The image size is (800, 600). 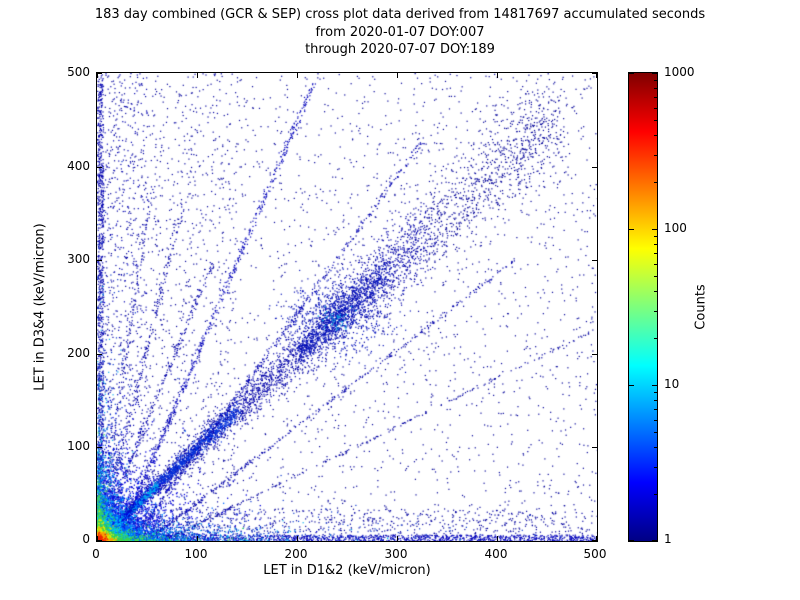 What do you see at coordinates (40, 307) in the screenshot?
I see `y-axis-label: LET in D3&4 (keV/micron)` at bounding box center [40, 307].